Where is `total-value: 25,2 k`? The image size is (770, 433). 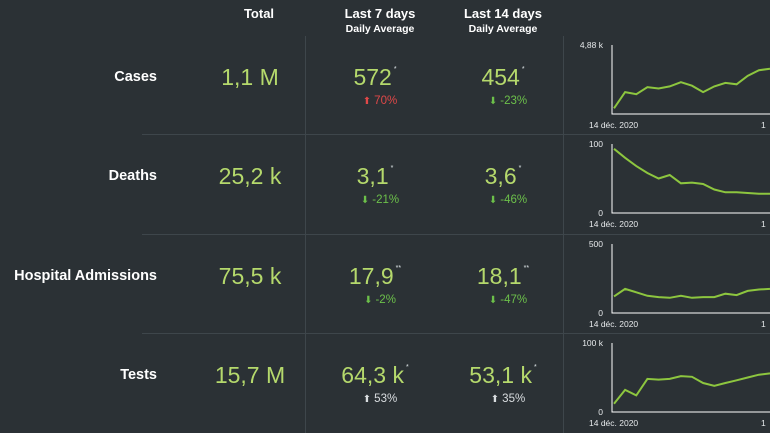 total-value: 25,2 k is located at coordinates (250, 176).